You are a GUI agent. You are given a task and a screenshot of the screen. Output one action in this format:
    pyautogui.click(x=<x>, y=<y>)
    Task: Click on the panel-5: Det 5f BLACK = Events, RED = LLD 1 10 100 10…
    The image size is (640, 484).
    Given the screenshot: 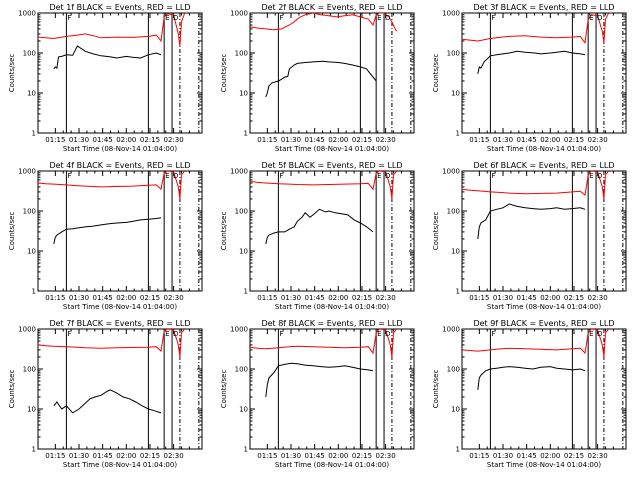 What is the action you would take?
    pyautogui.click(x=317, y=236)
    